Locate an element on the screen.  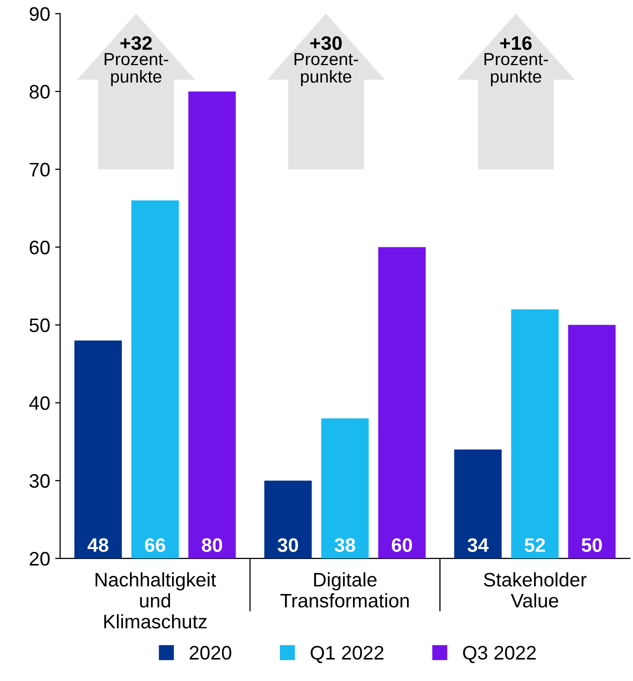
x-tick-label: Nachhaltigkeit und Klimaschutz is located at coordinates (156, 600).